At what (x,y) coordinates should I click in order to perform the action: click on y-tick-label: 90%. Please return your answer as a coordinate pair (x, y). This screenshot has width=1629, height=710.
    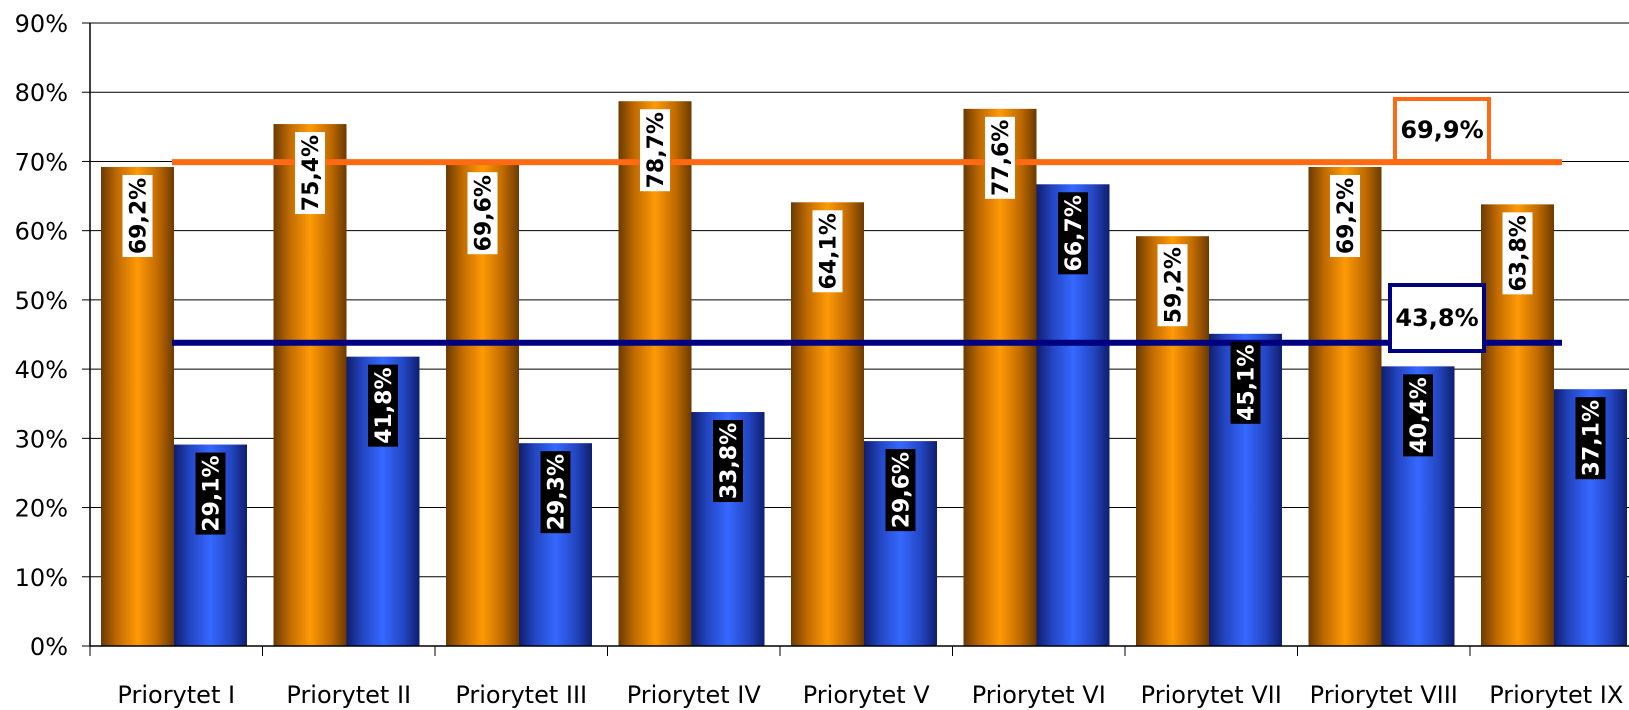
    Looking at the image, I should click on (41, 24).